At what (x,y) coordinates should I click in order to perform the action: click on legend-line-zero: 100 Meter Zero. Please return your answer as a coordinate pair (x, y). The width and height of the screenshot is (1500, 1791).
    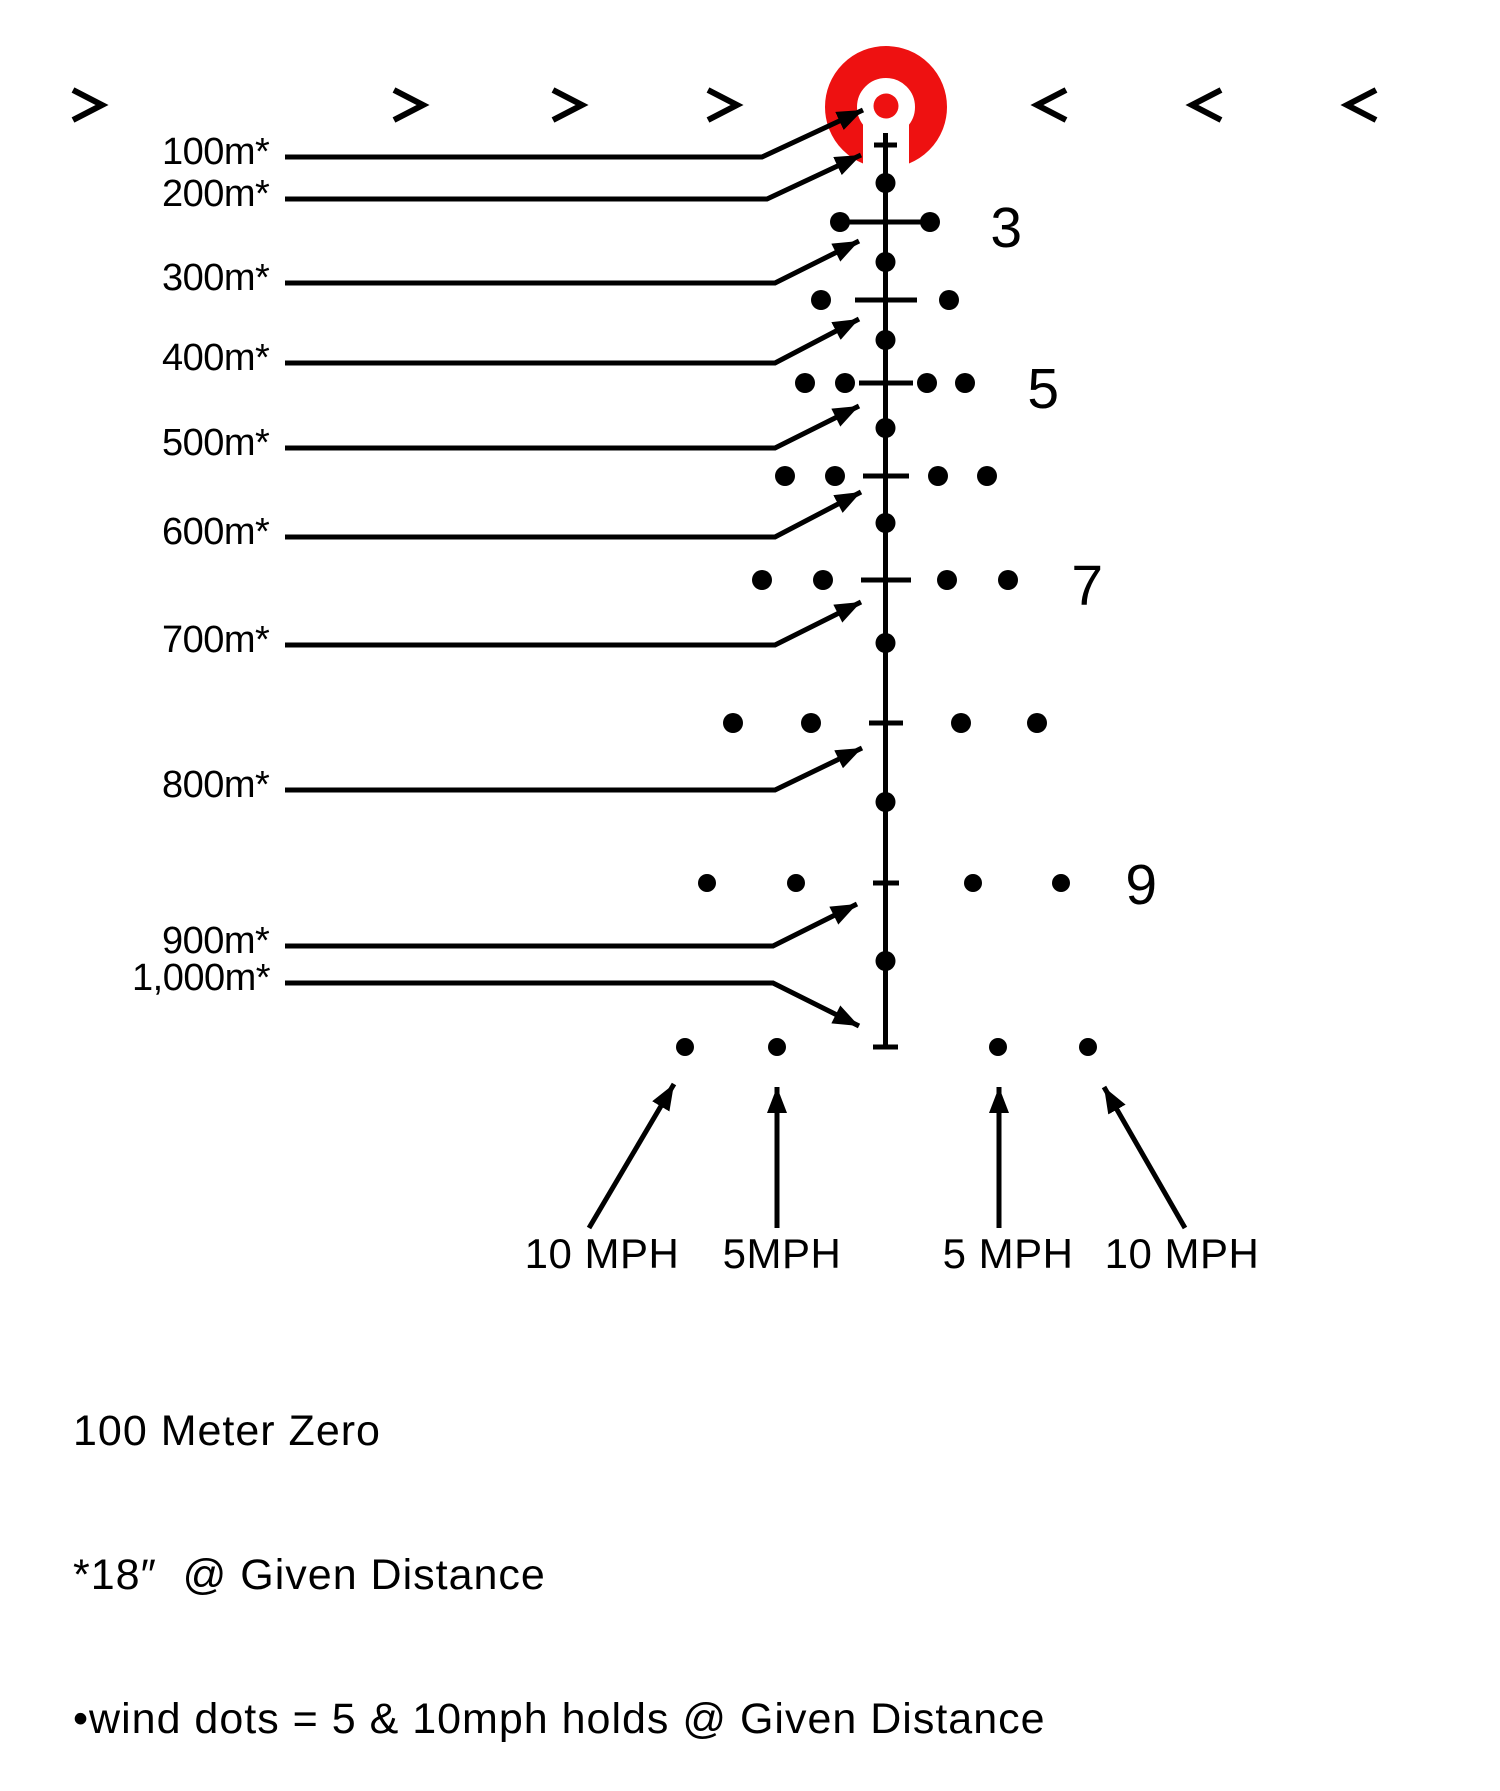
    Looking at the image, I should click on (227, 1431).